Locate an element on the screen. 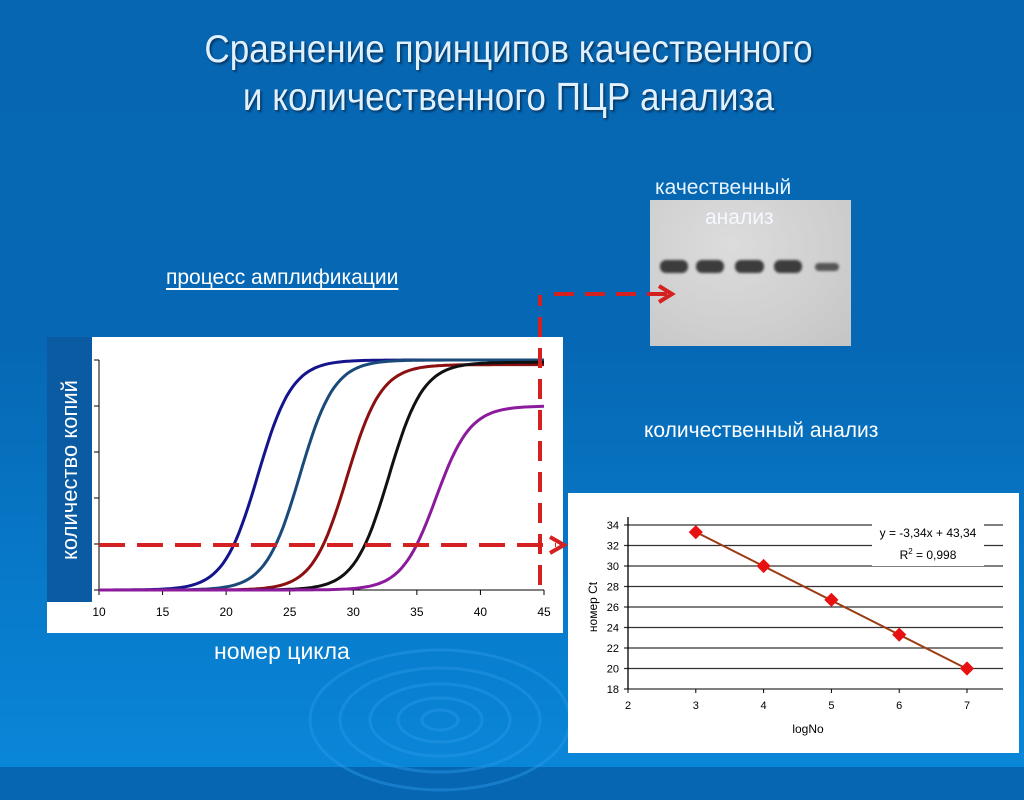 Image resolution: width=1024 pixels, height=800 pixels. qualitative-analysis-label: качественный is located at coordinates (723, 187).